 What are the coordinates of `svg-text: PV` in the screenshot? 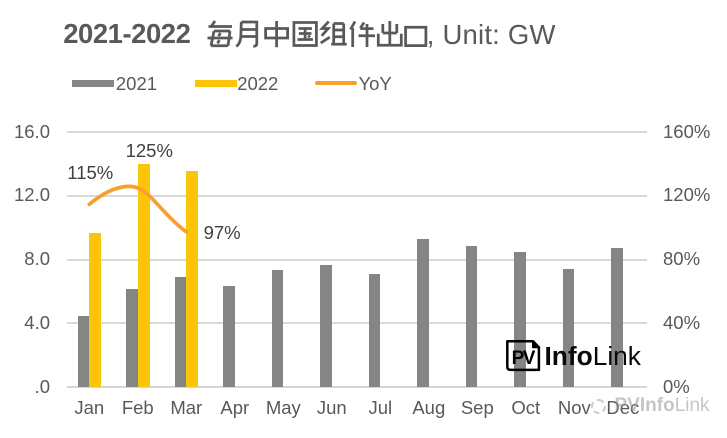 It's located at (524, 358).